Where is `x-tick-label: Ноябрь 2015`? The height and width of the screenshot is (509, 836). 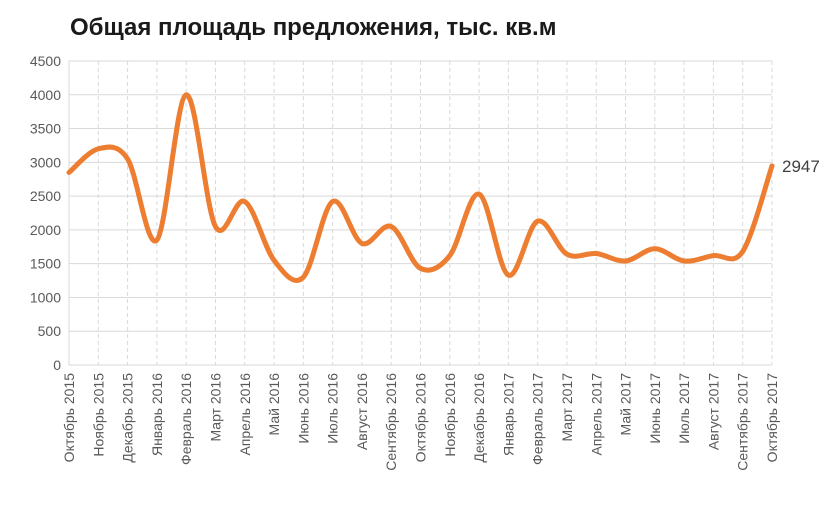
x-tick-label: Ноябрь 2015 is located at coordinates (98, 415).